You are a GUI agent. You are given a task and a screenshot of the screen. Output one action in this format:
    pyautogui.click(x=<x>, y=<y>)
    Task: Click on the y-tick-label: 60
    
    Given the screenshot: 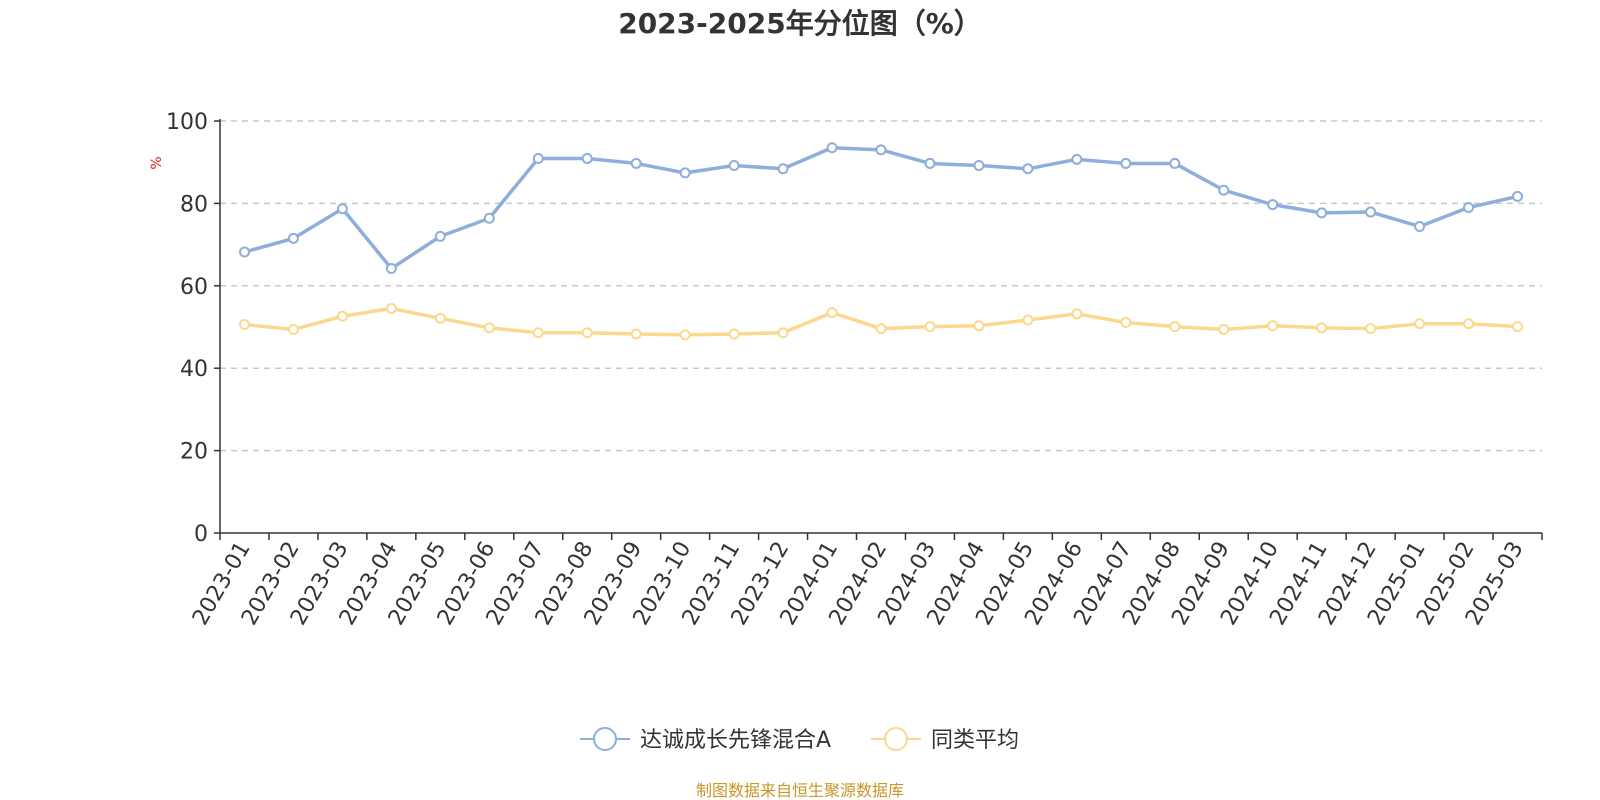 What is the action you would take?
    pyautogui.click(x=194, y=287)
    